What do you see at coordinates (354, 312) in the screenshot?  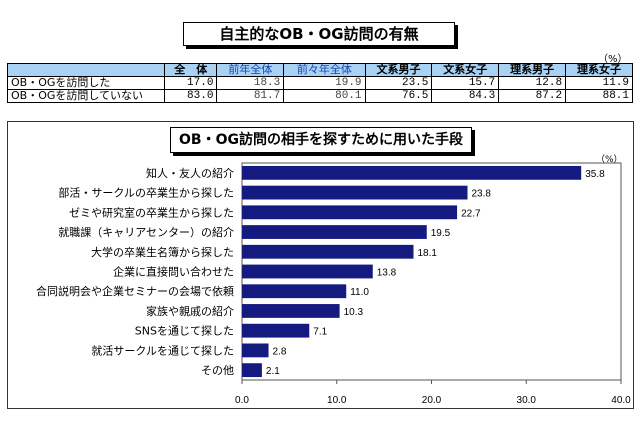 I see `bar-value-label: 10.3` at bounding box center [354, 312].